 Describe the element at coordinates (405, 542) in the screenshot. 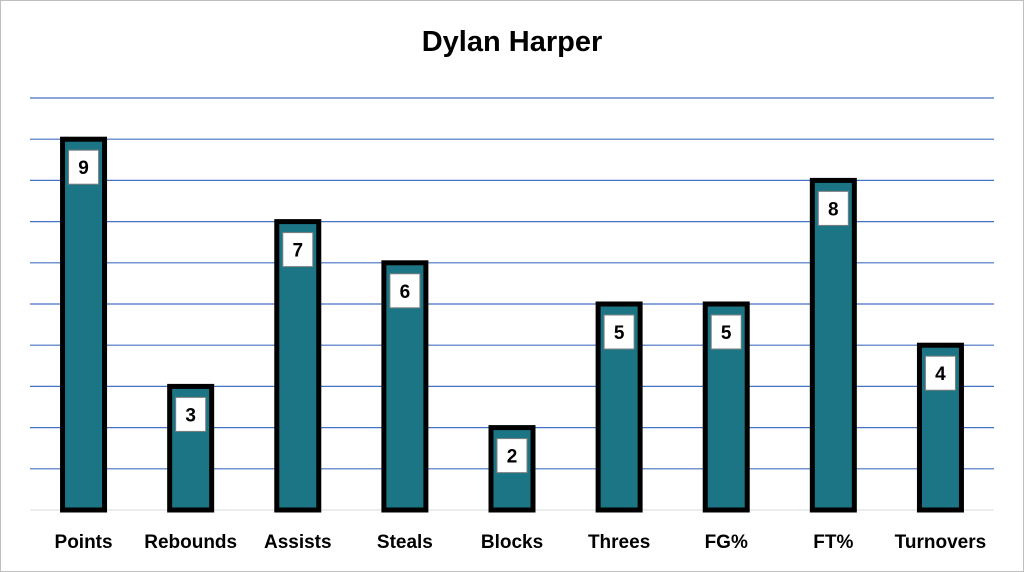

I see `category-label: Steals` at that location.